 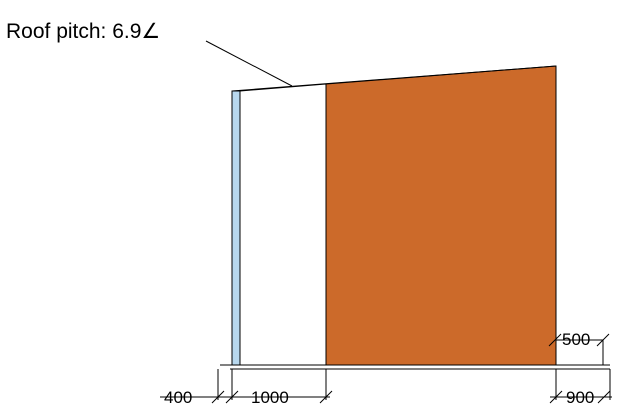 I want to click on dimension-500-label: 500, so click(x=576, y=339).